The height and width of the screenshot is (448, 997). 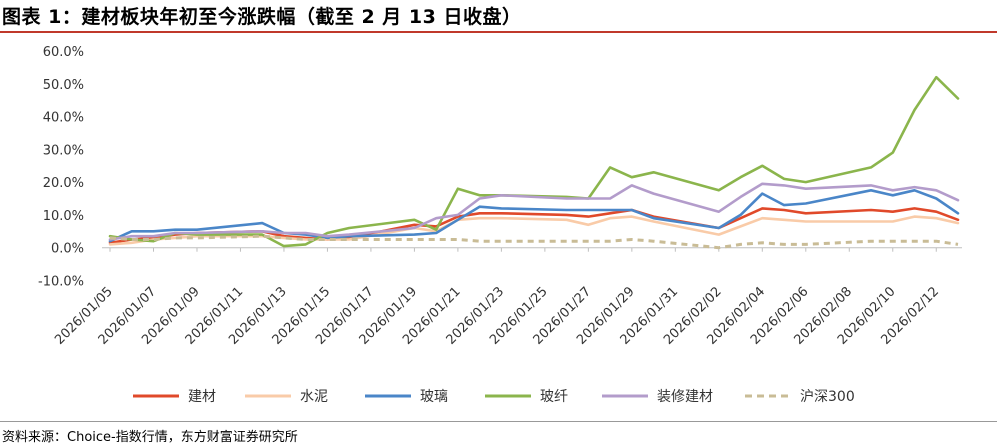 What do you see at coordinates (534, 242) in the screenshot?
I see `series-line-沪深300` at bounding box center [534, 242].